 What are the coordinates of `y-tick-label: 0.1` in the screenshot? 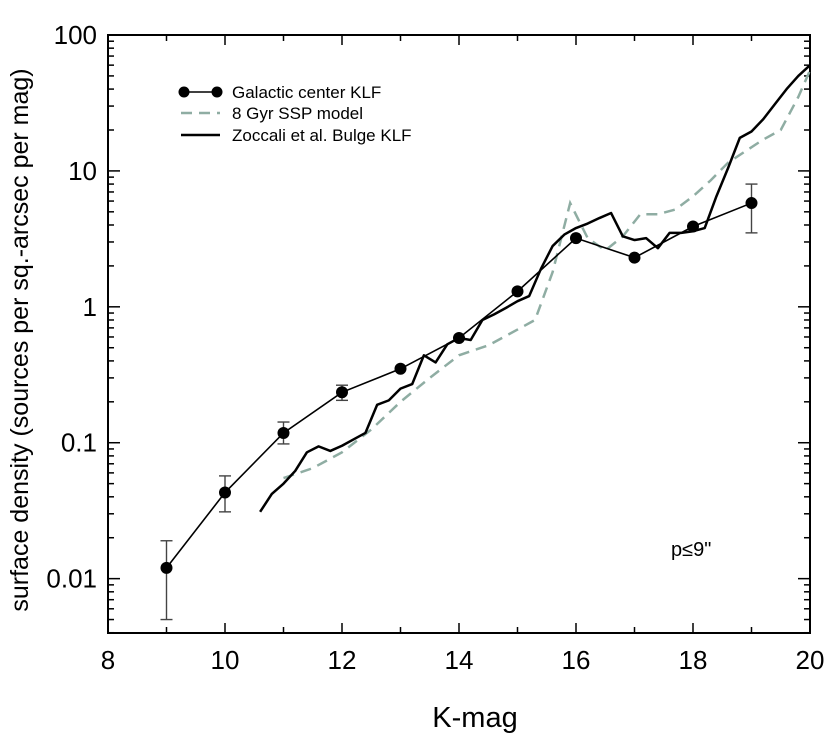 It's located at (79, 443).